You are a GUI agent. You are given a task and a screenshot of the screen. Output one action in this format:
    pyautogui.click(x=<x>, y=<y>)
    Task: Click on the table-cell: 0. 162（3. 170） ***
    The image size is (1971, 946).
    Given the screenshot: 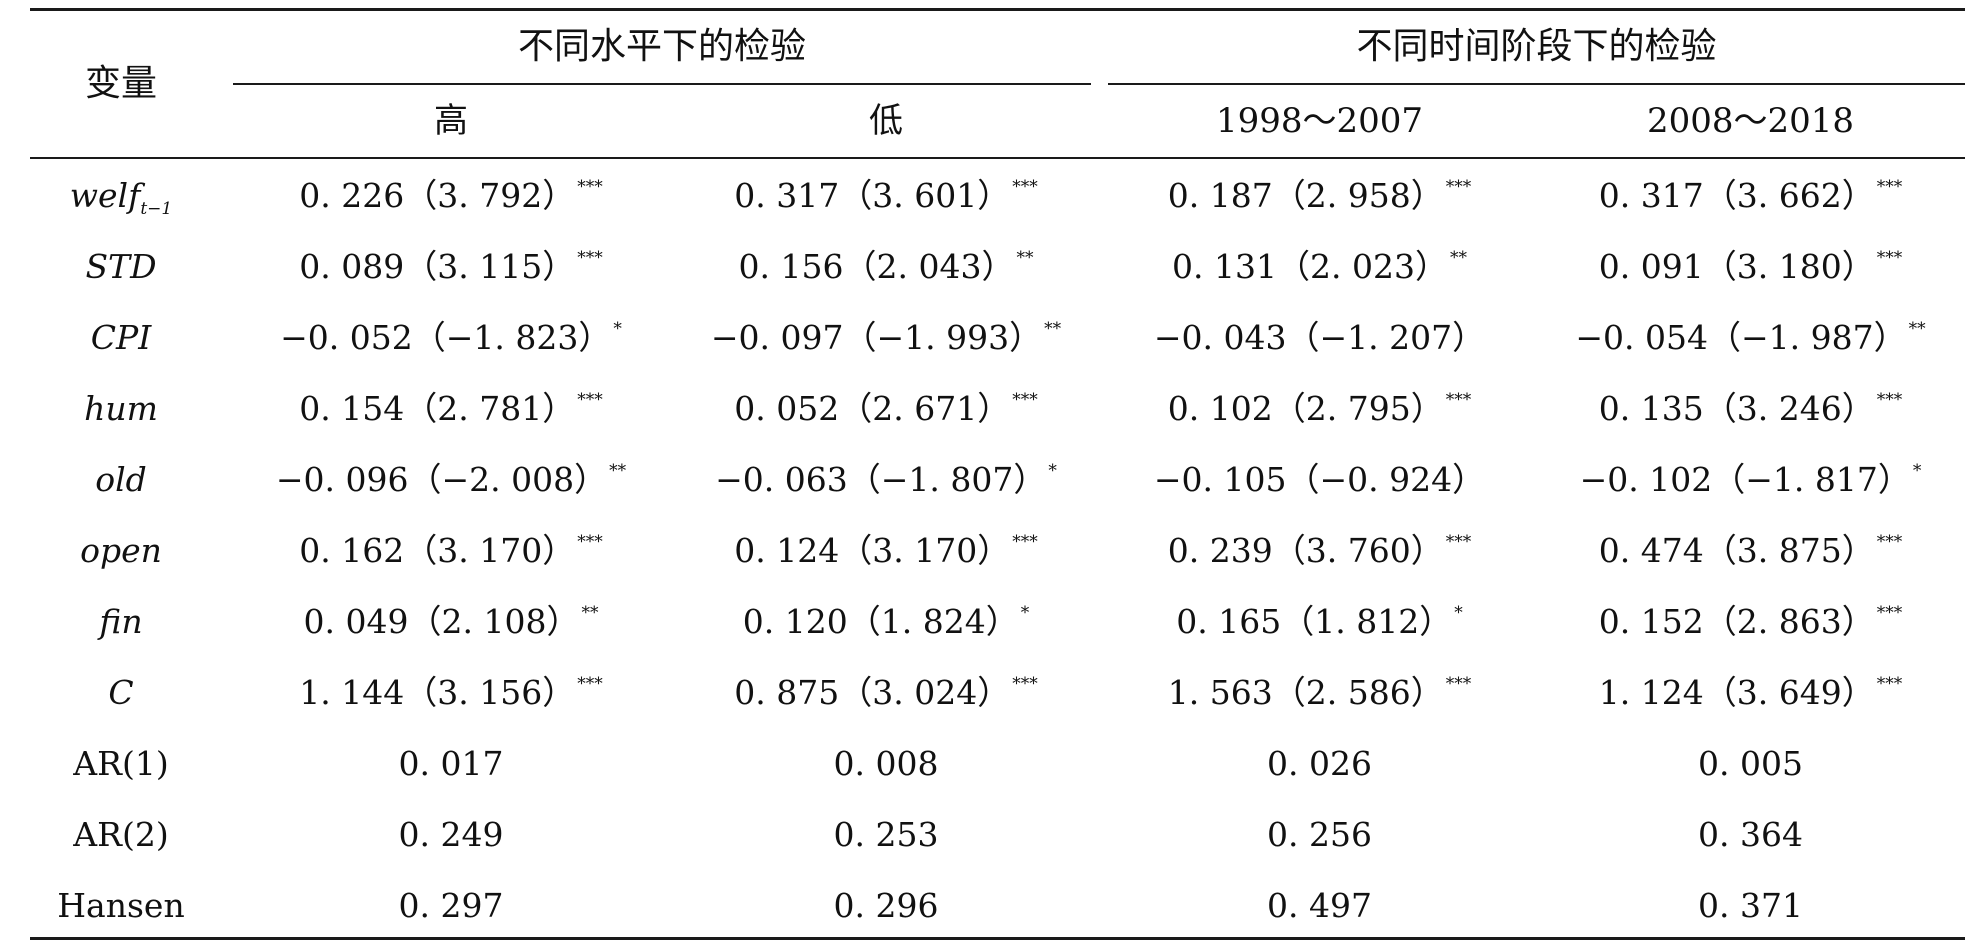 What is the action you would take?
    pyautogui.click(x=451, y=551)
    